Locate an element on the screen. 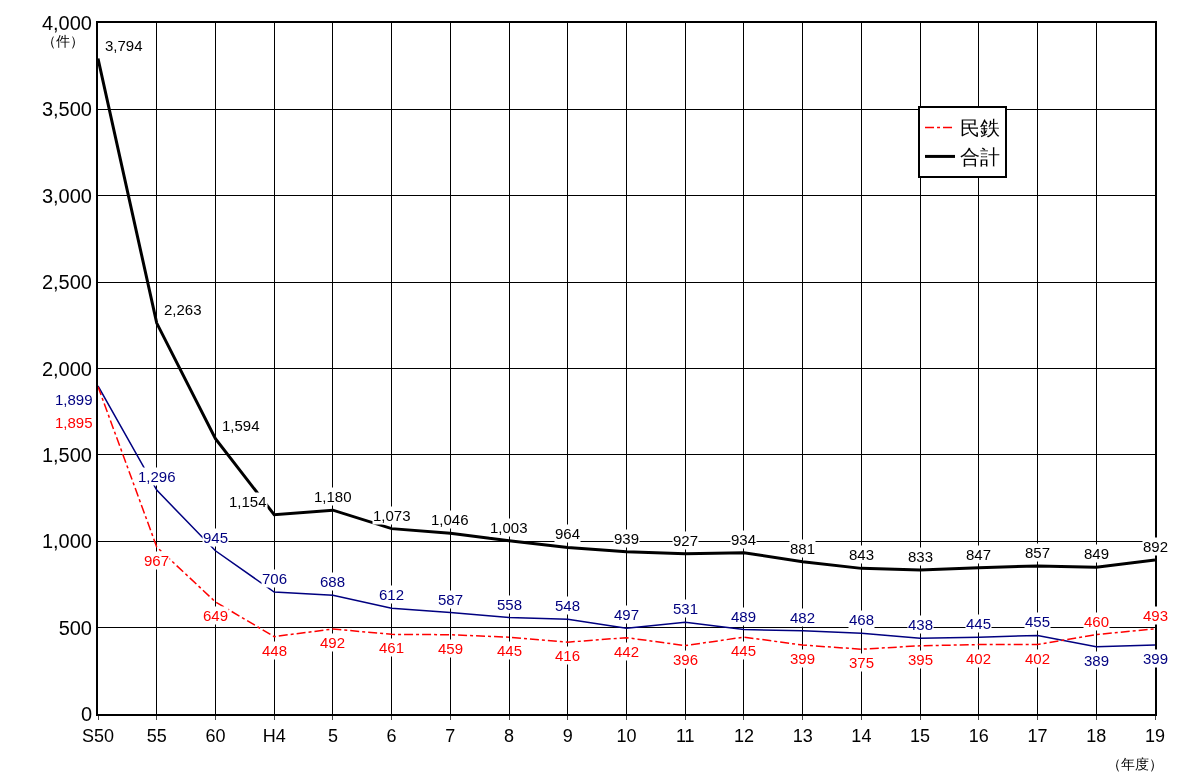 The height and width of the screenshot is (772, 1181). x-tick-label: 13 is located at coordinates (802, 735).